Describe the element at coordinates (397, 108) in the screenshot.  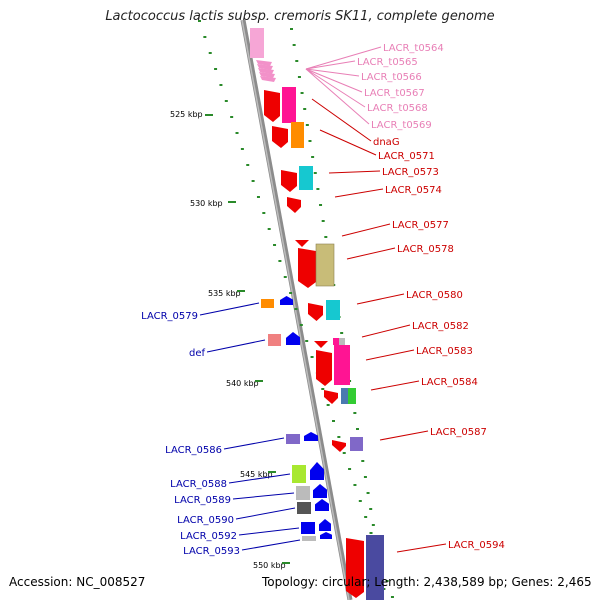
I see `gene-label: LACR_t0568` at that location.